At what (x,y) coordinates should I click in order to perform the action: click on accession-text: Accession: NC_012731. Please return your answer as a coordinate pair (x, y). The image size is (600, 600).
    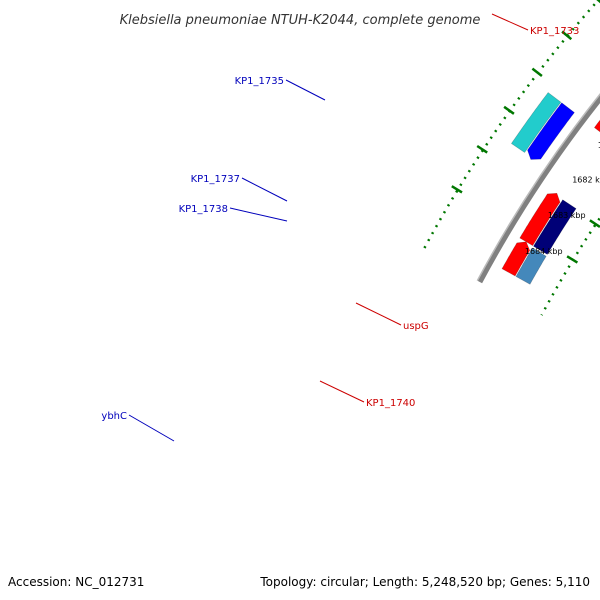
    Looking at the image, I should click on (76, 582).